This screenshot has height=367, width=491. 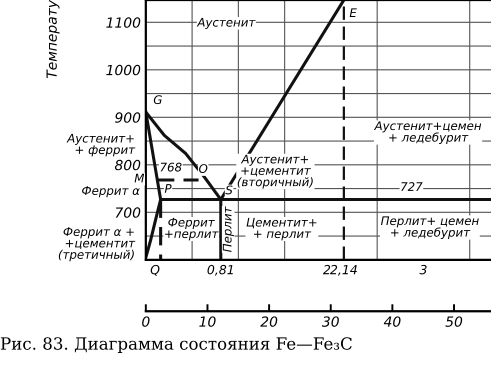 I want to click on annotation: Цементит+ + перлит, so click(x=281, y=229).